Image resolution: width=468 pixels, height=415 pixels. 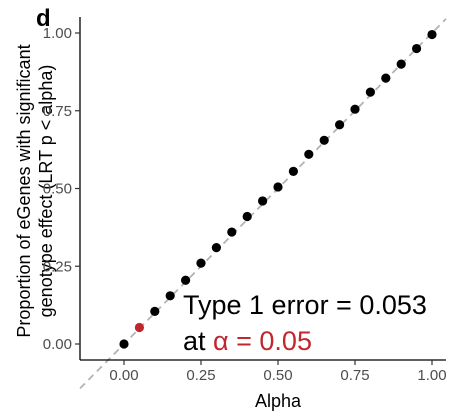 I want to click on y-axis-title-line-1: Proportion of eGenes with significant, so click(x=24, y=190).